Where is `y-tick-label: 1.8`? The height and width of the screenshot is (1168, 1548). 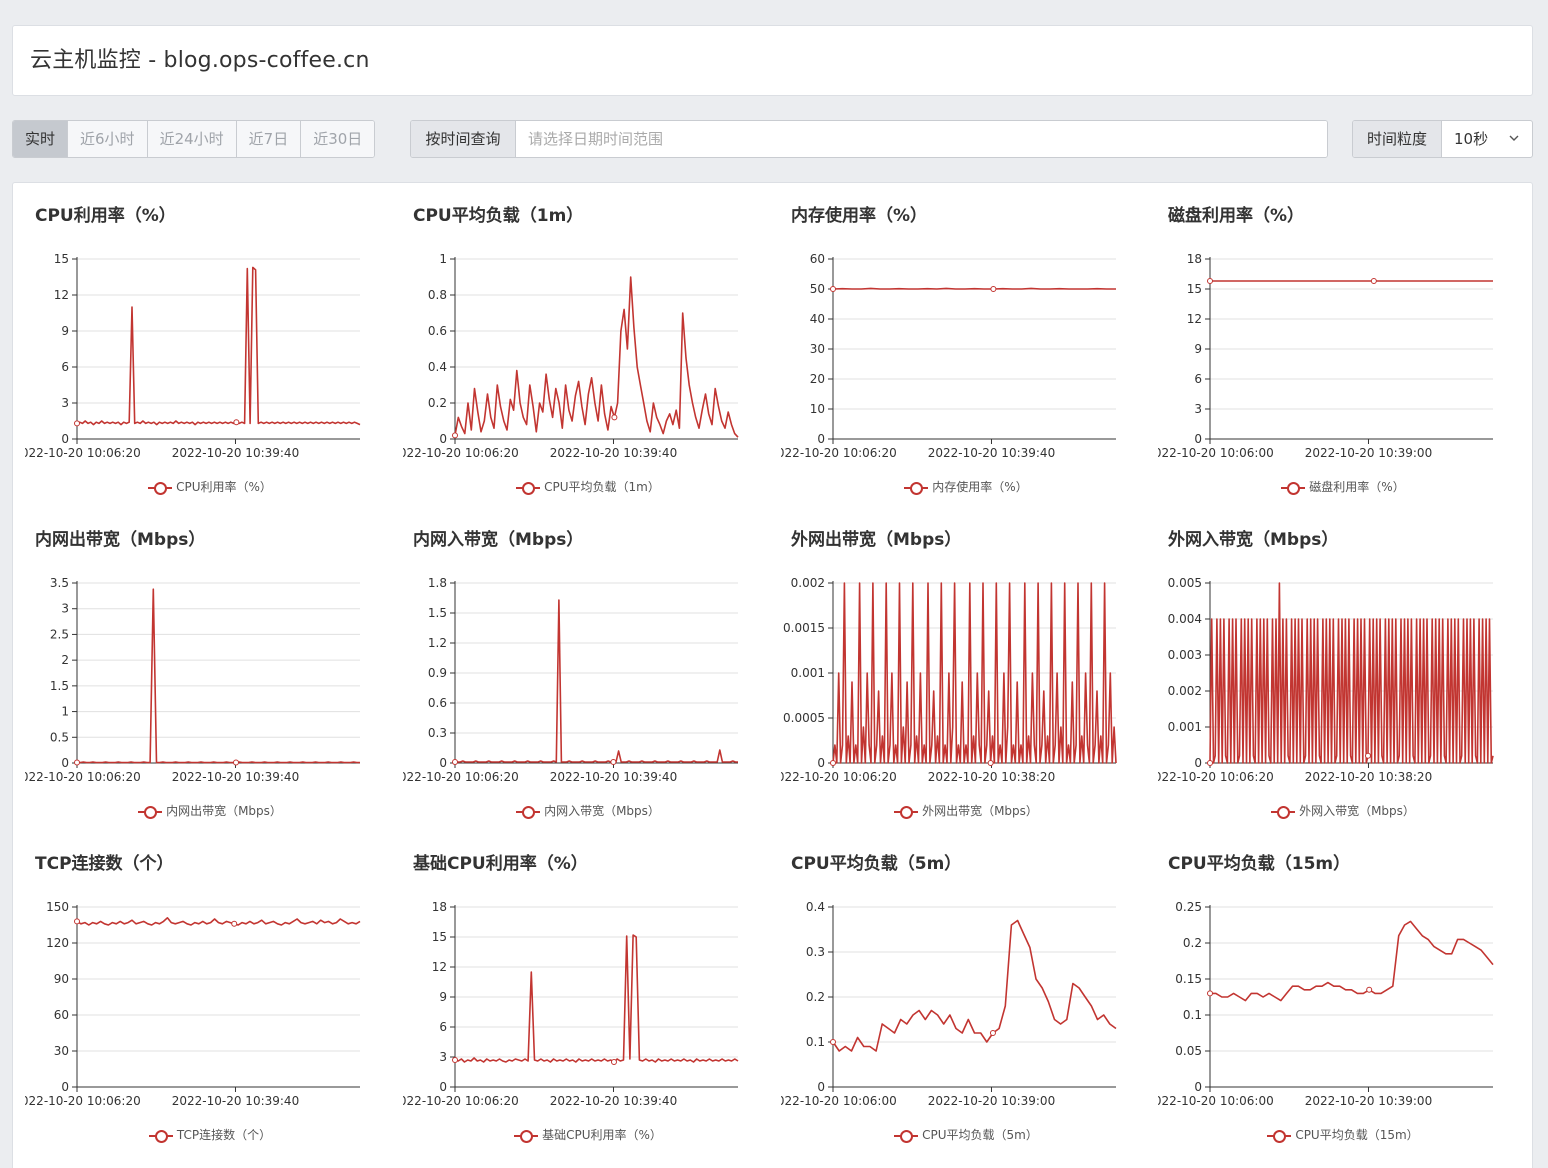
y-tick-label: 1.8 is located at coordinates (437, 583).